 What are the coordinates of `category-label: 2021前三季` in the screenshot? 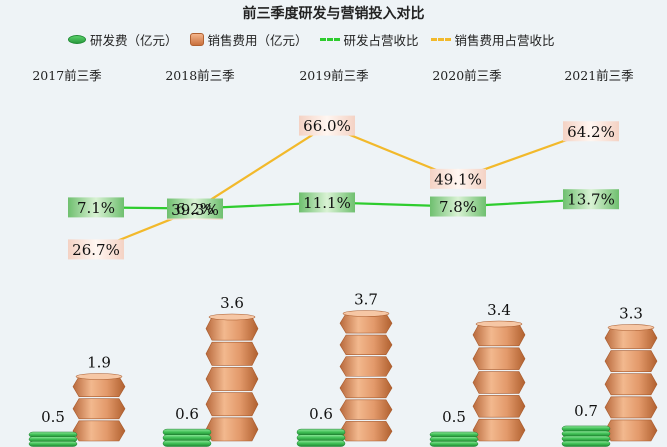 It's located at (599, 75).